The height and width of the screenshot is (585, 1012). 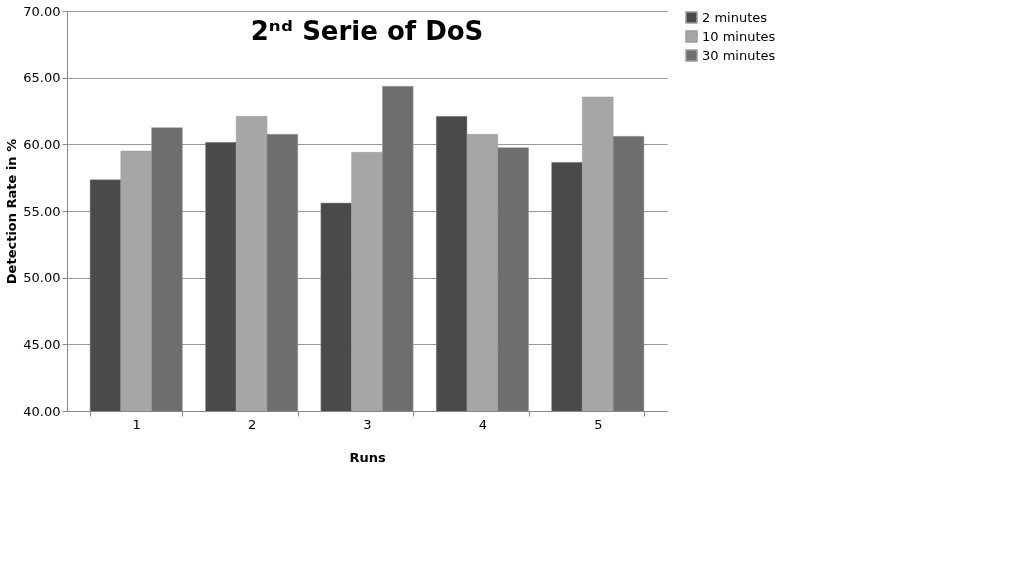 What do you see at coordinates (252, 424) in the screenshot?
I see `x-tick-label: 2` at bounding box center [252, 424].